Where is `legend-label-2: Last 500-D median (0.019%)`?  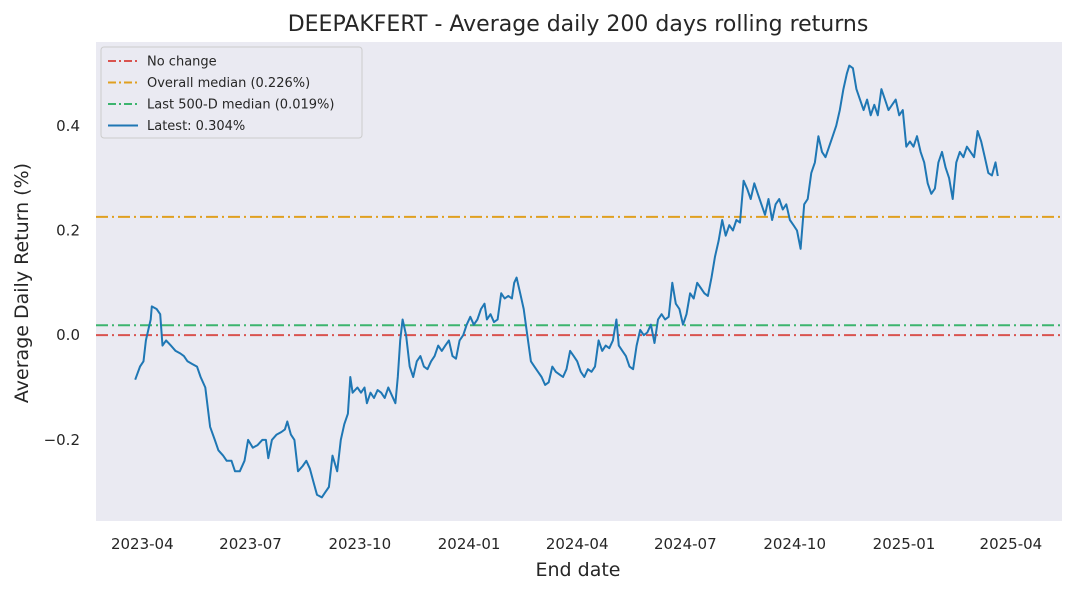
legend-label-2: Last 500-D median (0.019%) is located at coordinates (240, 105).